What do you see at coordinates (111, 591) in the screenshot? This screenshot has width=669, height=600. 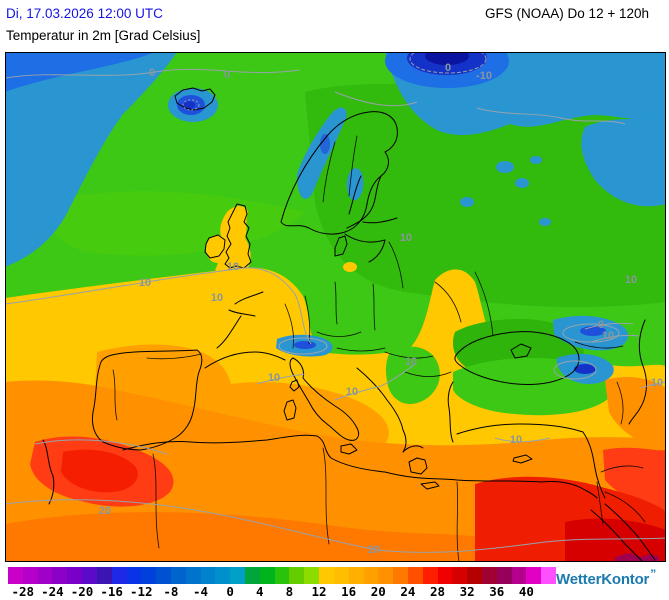 I see `legend-tick-label: -16` at bounding box center [111, 591].